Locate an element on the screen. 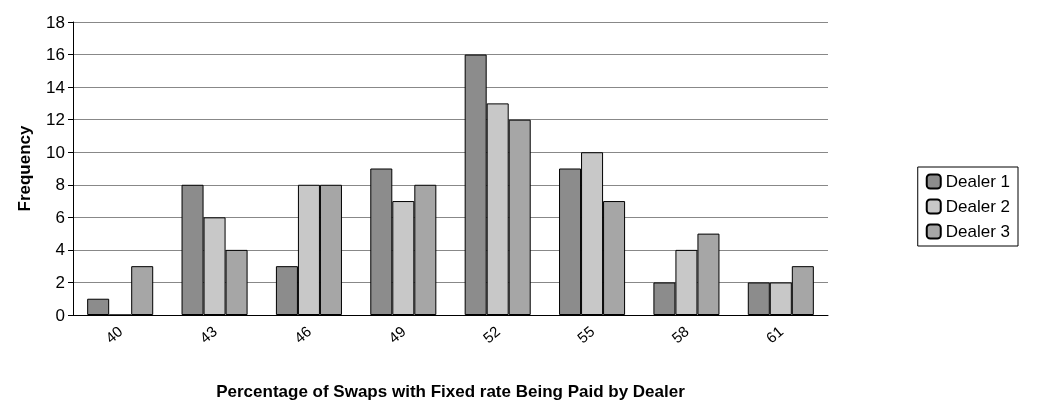  y-tick-label: 0 is located at coordinates (60, 315).